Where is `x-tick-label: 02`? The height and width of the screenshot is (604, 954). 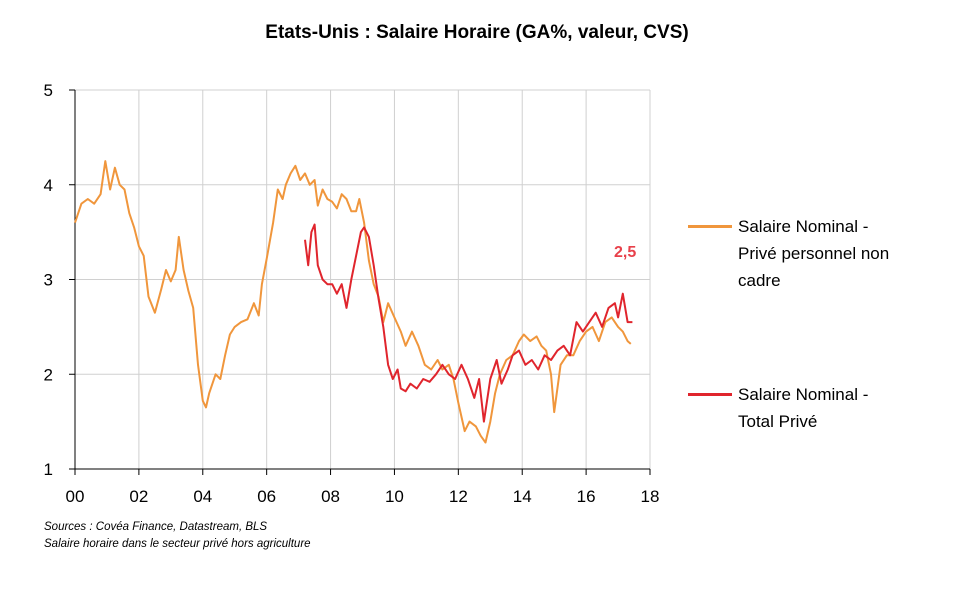 x-tick-label: 02 is located at coordinates (138, 496).